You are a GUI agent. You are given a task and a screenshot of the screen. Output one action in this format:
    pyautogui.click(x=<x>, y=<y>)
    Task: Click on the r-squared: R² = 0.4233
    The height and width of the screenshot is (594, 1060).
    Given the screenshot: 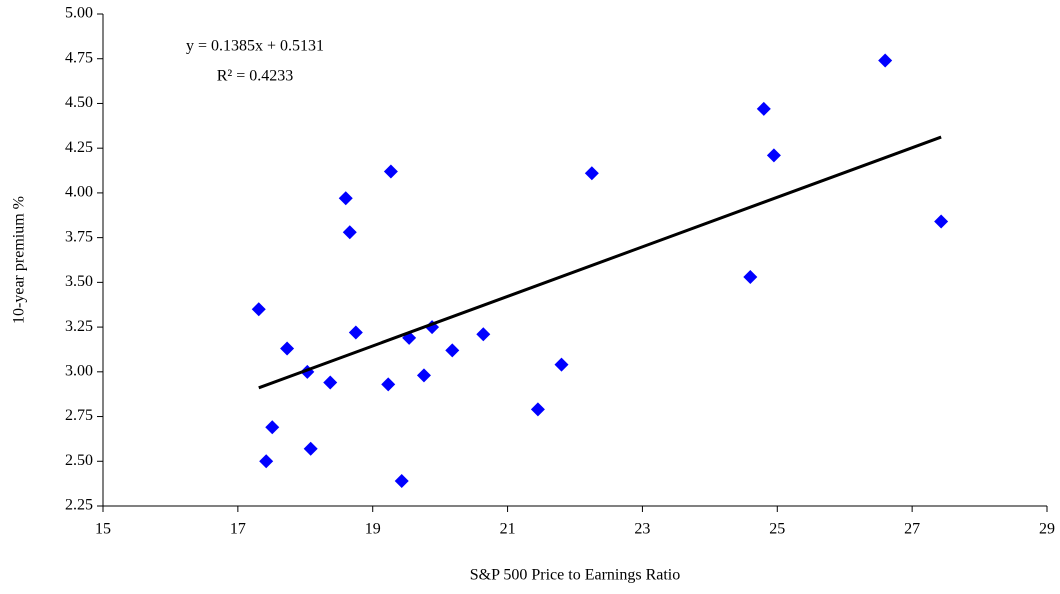 What is the action you would take?
    pyautogui.click(x=255, y=76)
    